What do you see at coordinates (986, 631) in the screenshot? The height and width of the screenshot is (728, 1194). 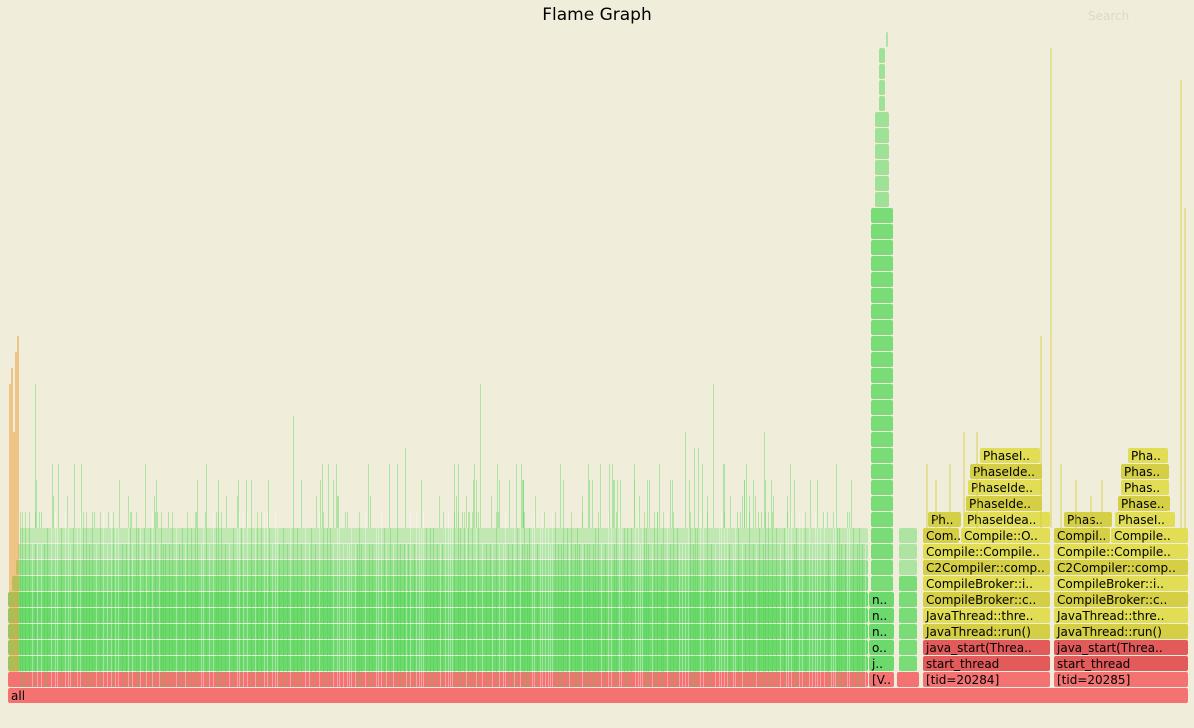 I see `thread-a-frame: JavaThread::run()` at bounding box center [986, 631].